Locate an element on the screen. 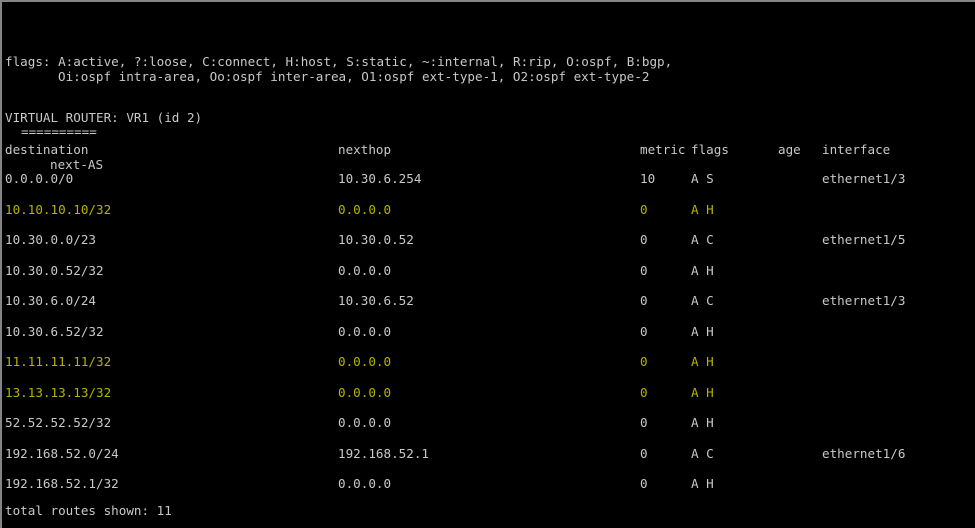 Image resolution: width=975 pixels, height=528 pixels. route-row: 13.13.13.13/32 0.0.0.0 0 A H is located at coordinates (488, 400).